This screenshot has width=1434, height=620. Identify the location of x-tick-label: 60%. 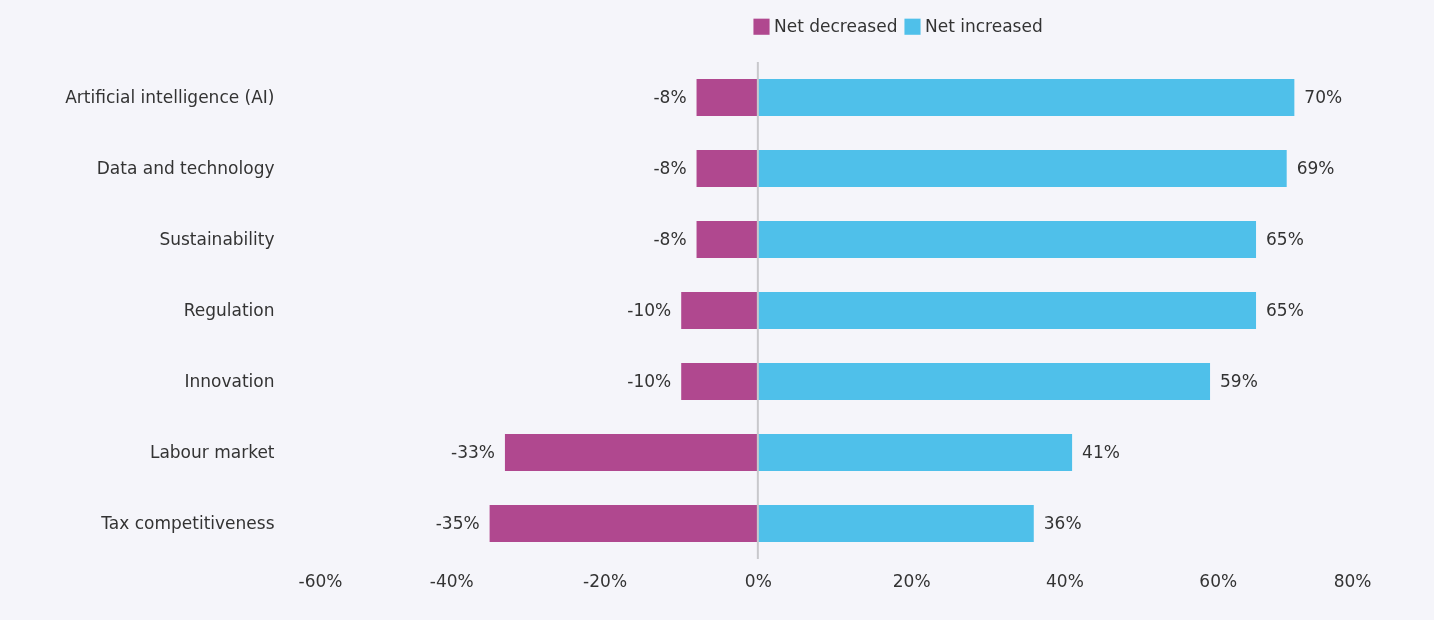
(1218, 580).